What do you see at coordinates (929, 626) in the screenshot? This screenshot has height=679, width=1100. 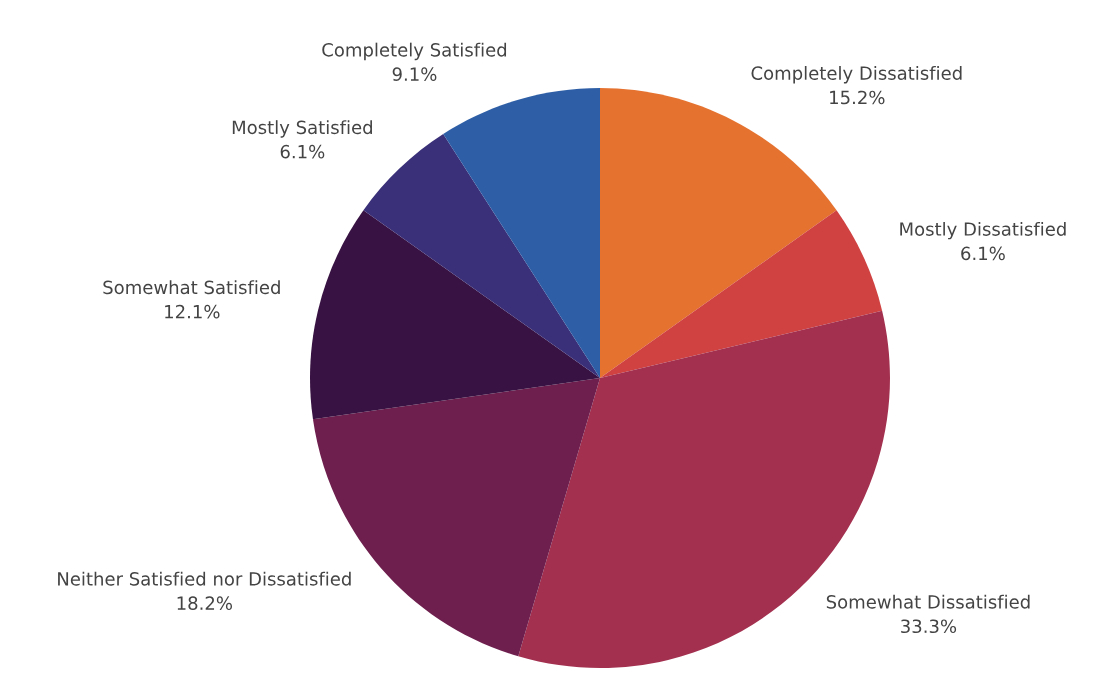 I see `data-label: 33.3%` at bounding box center [929, 626].